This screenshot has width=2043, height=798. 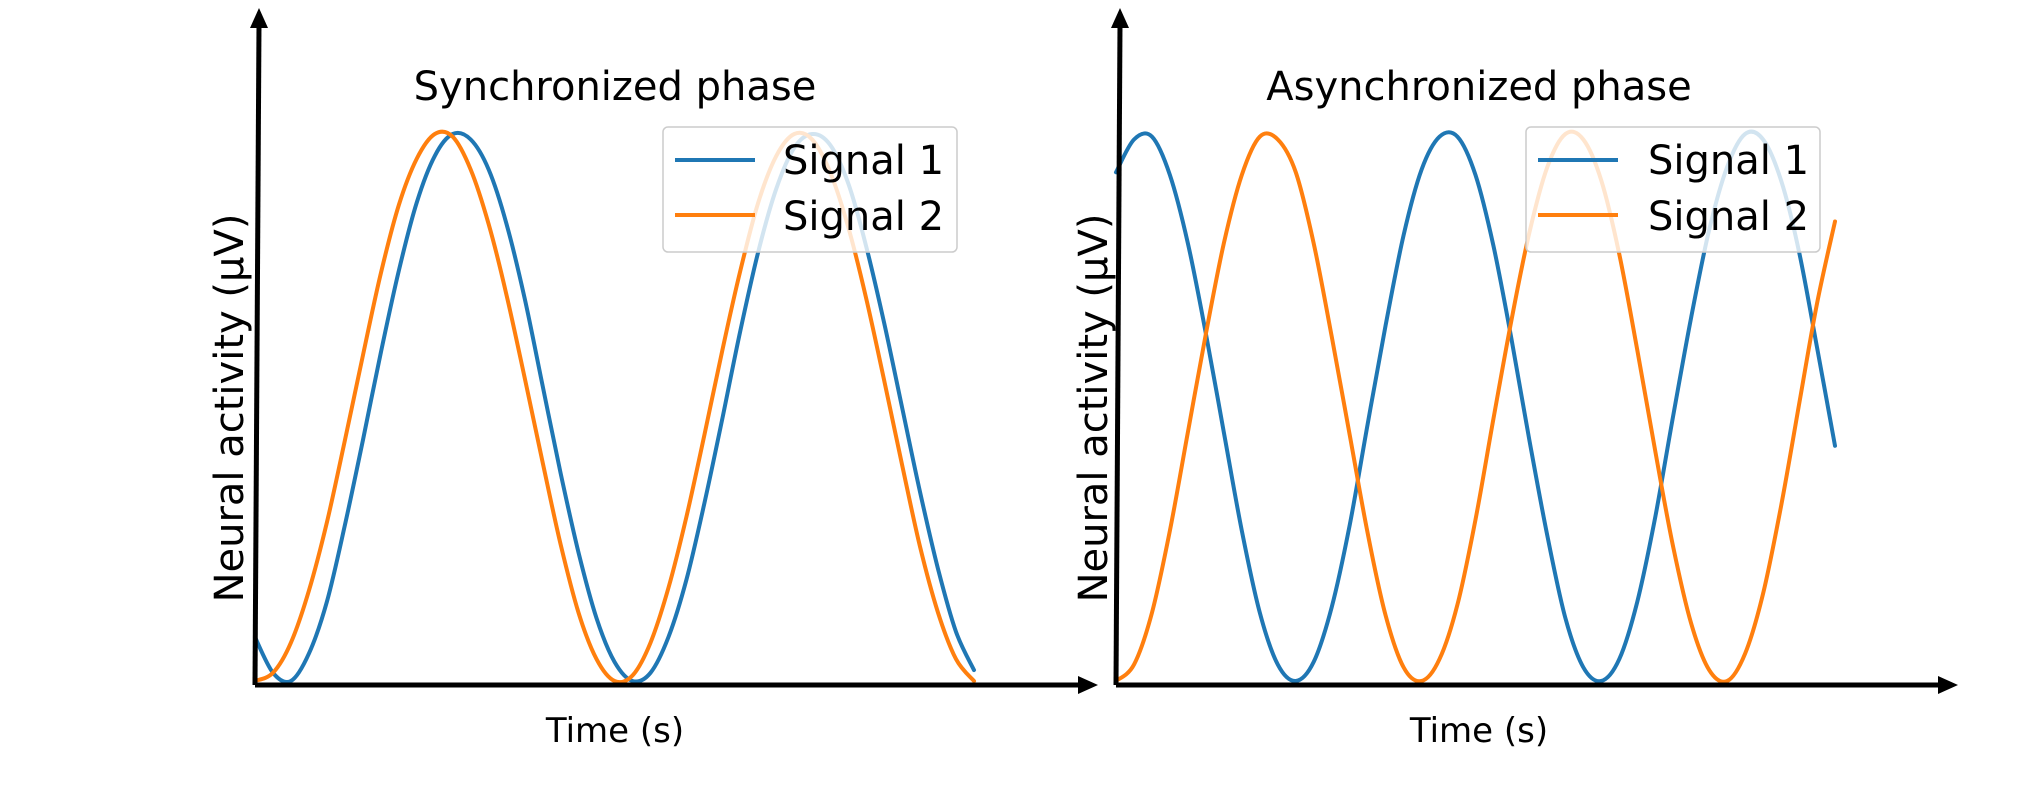 I want to click on chart-title: Synchronized phase, so click(x=615, y=87).